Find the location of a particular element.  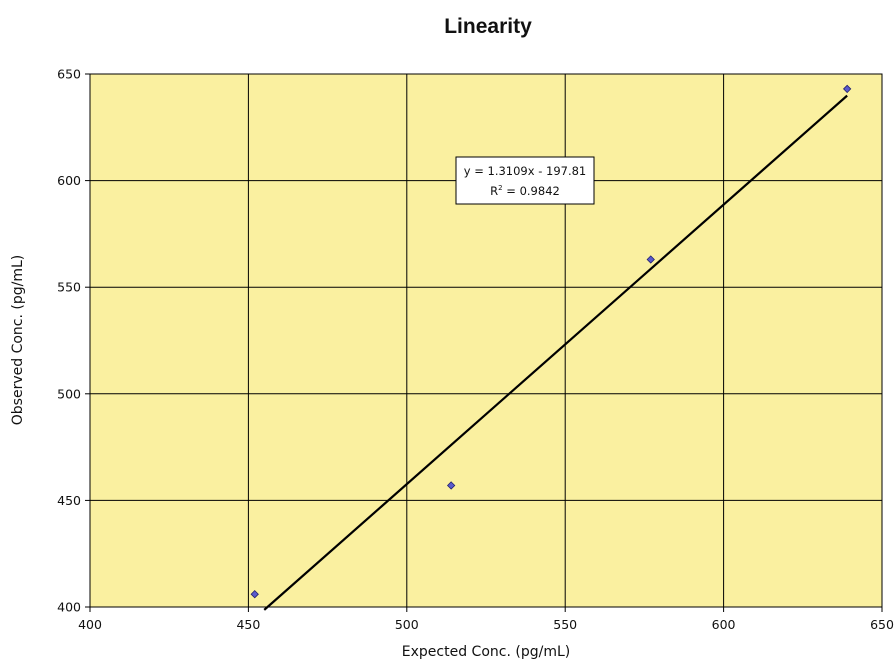

r-squared-superscript: 2 is located at coordinates (500, 188).